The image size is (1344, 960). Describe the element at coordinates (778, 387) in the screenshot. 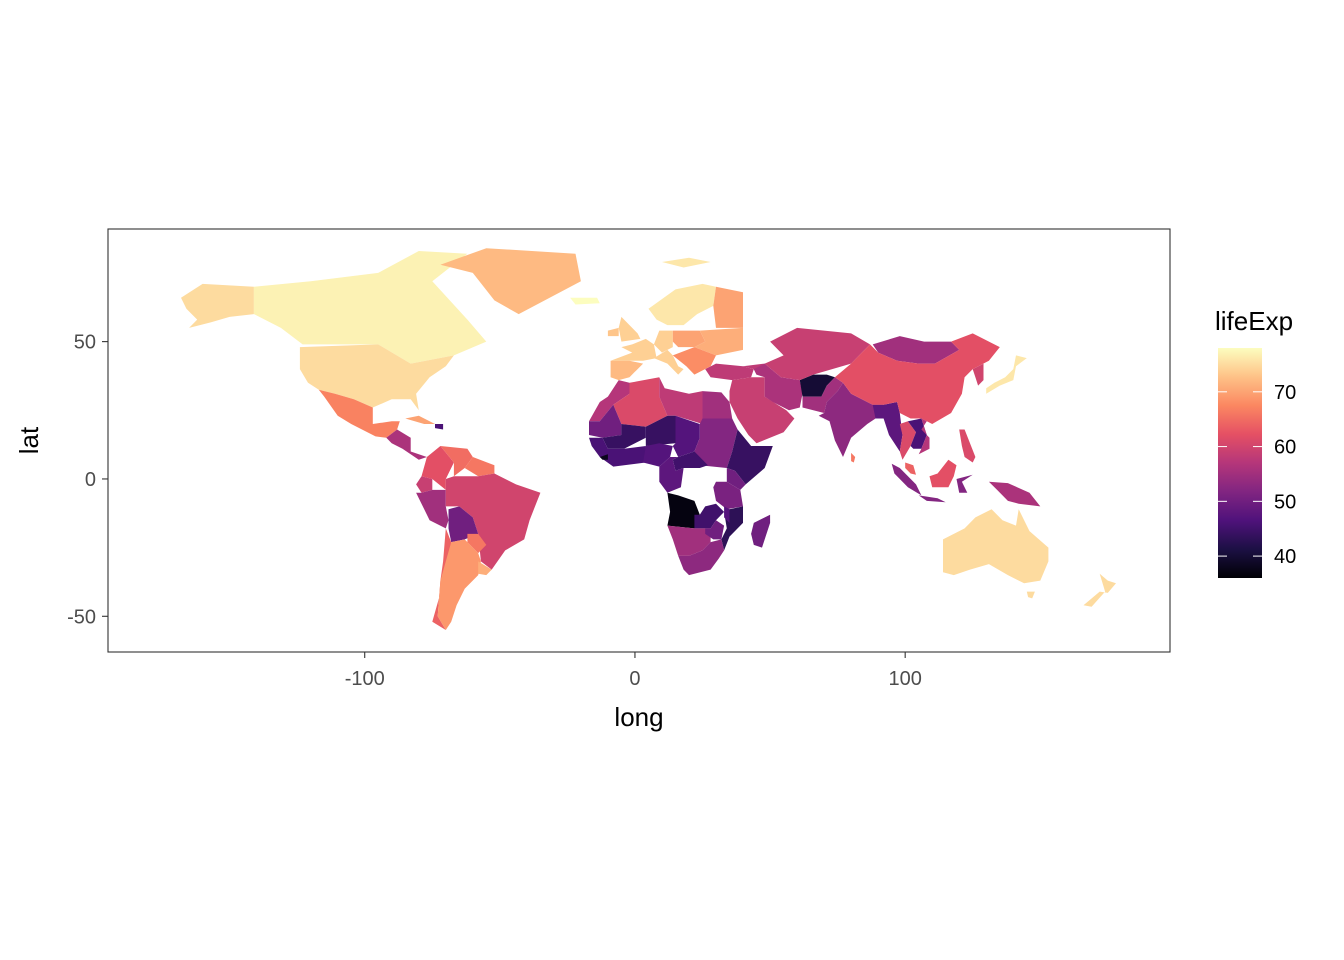

I see `region-iran` at that location.